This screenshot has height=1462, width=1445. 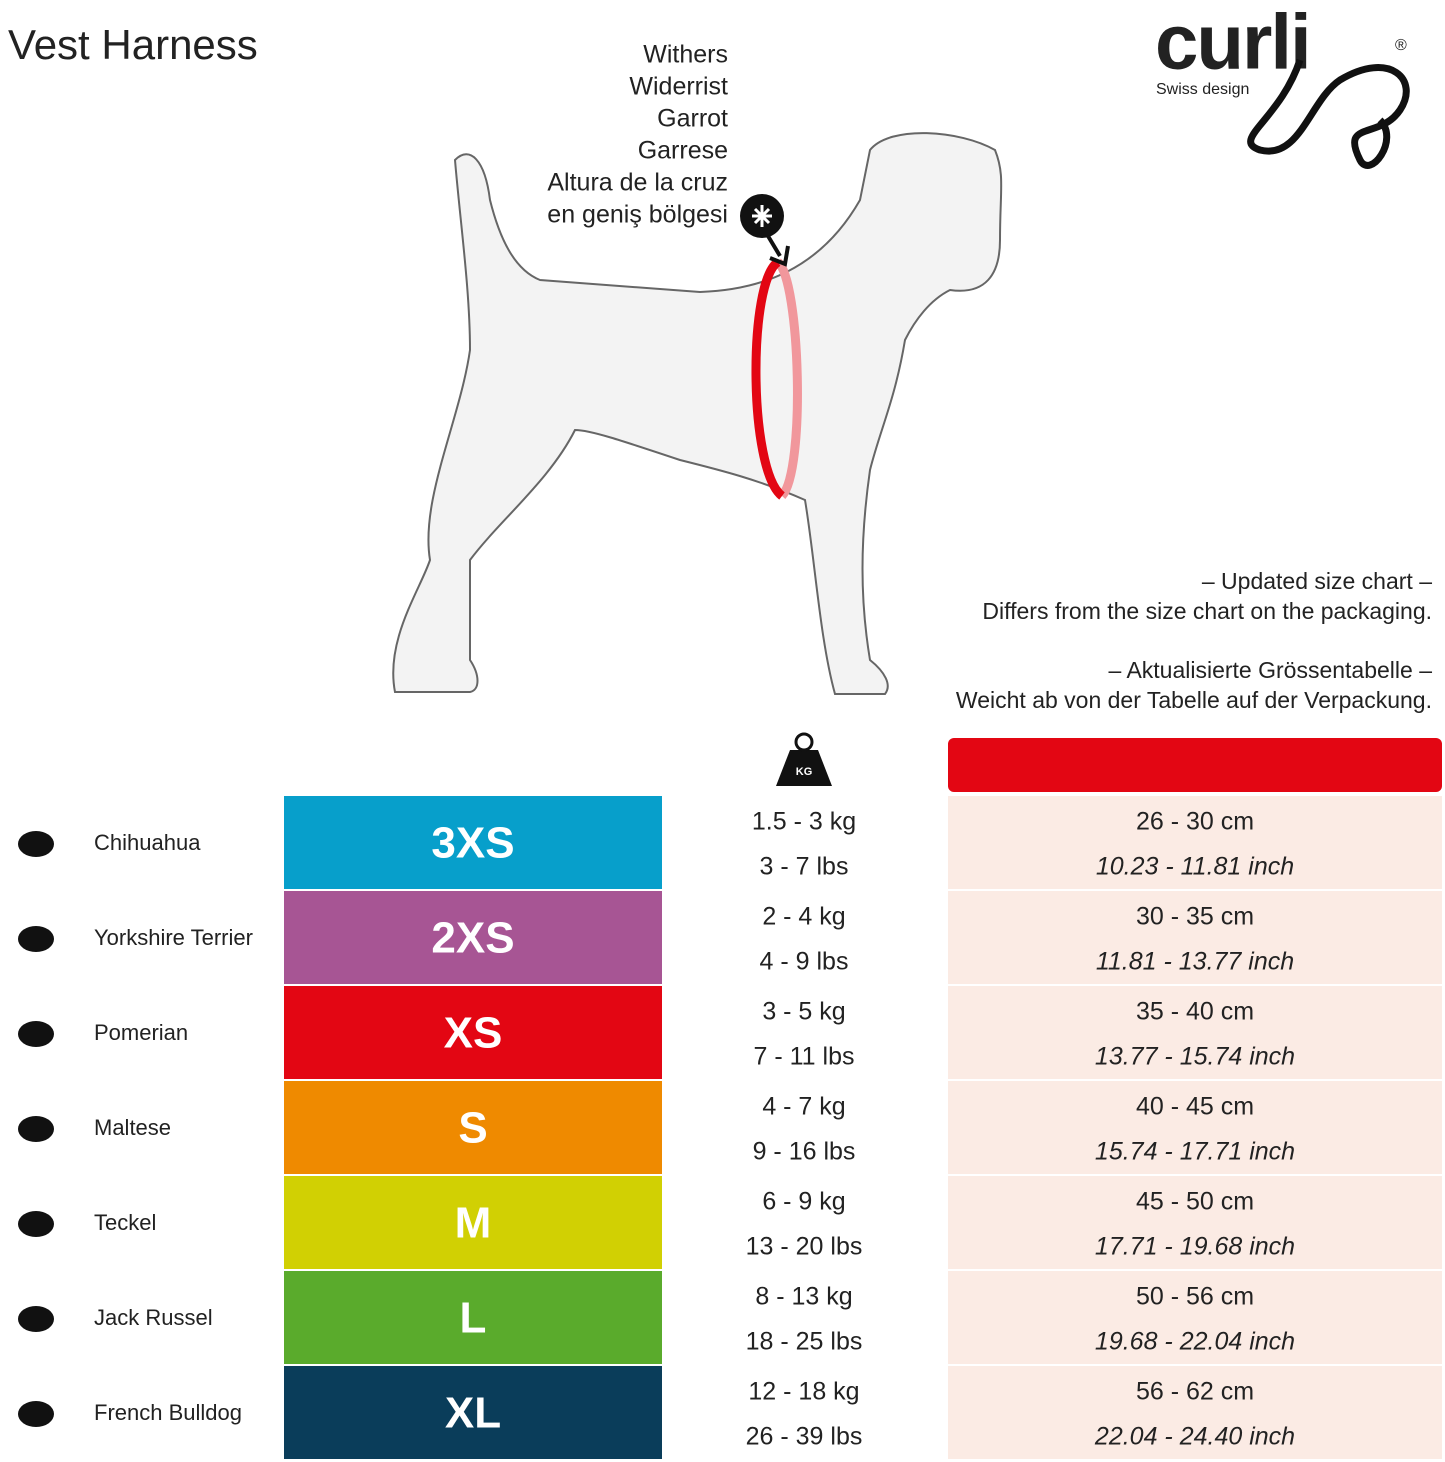 I want to click on weight-kg: 1.5 - 3 kg, so click(x=804, y=822).